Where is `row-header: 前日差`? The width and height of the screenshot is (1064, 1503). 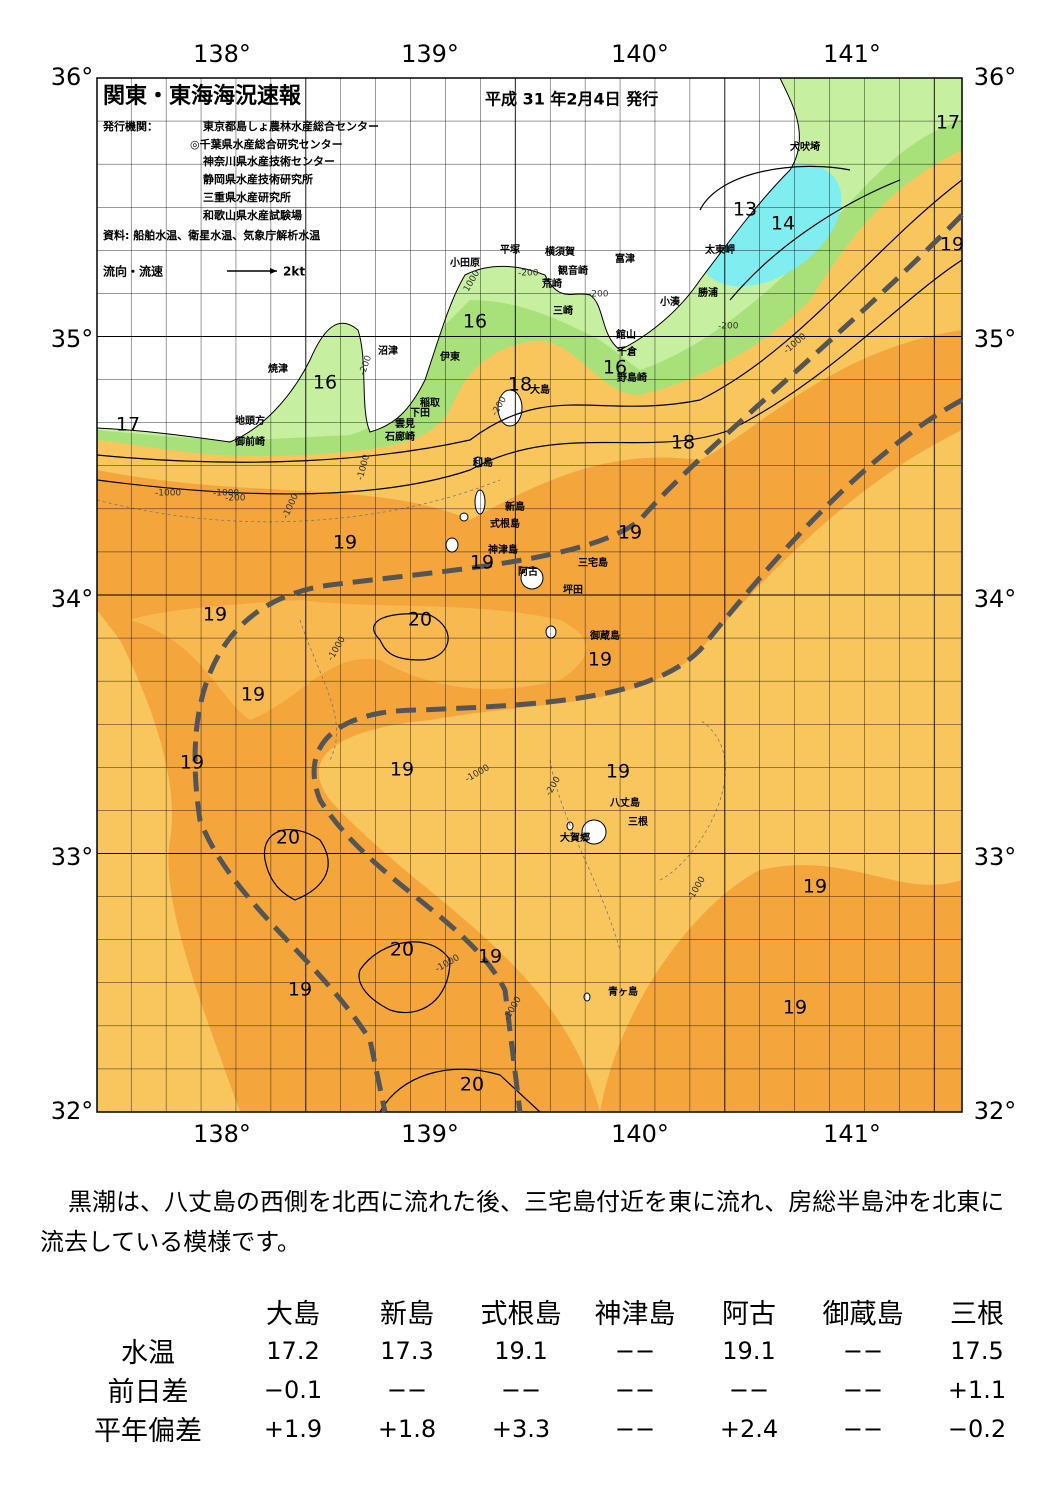
row-header: 前日差 is located at coordinates (148, 1392).